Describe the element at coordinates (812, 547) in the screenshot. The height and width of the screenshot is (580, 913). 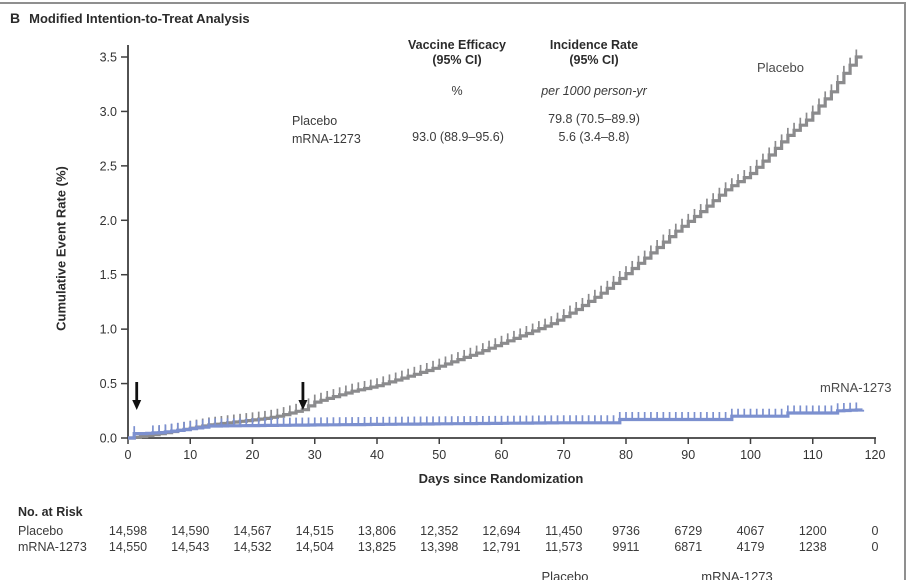
I see `risk-value: 1238` at that location.